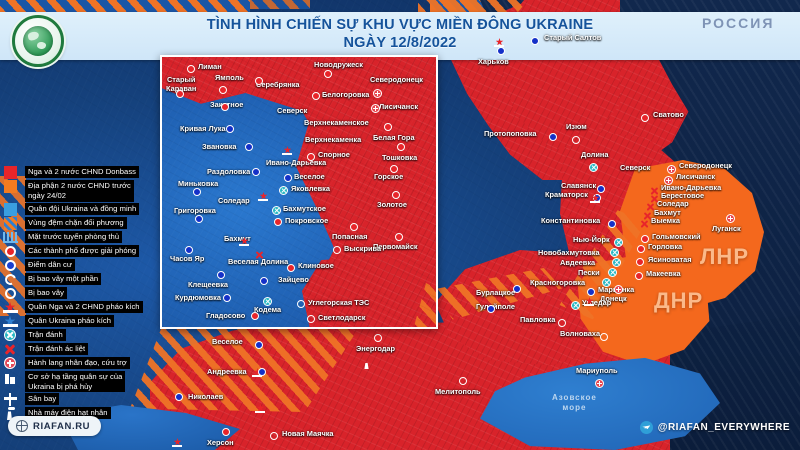 The width and height of the screenshot is (800, 450). What do you see at coordinates (580, 333) in the screenshot?
I see `map-label-Волноваха: Волноваха` at bounding box center [580, 333].